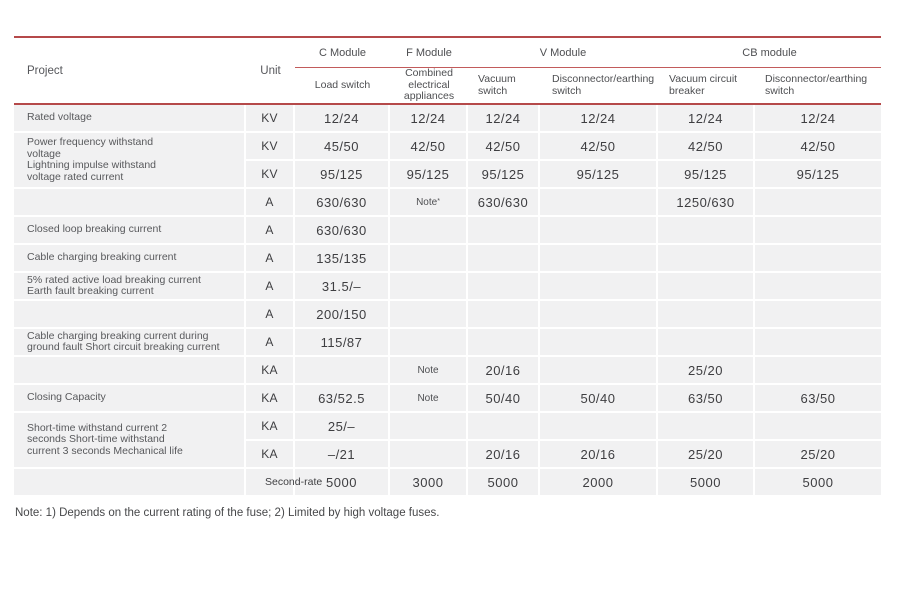 Image resolution: width=897 pixels, height=605 pixels. I want to click on value-cell: 1250/630, so click(705, 202).